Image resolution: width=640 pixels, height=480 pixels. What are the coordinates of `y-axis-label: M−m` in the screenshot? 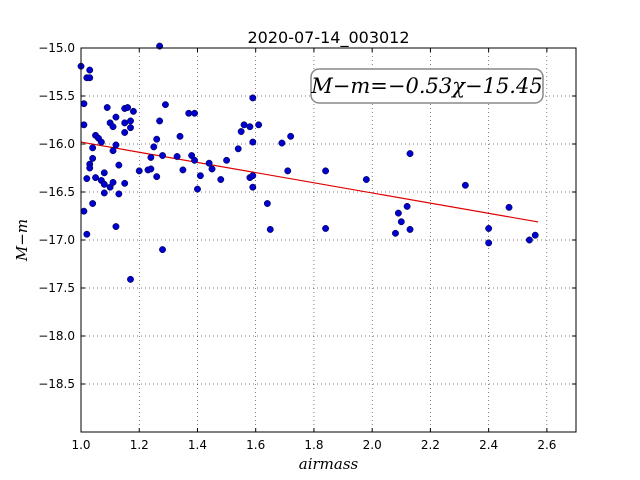 It's located at (22, 240).